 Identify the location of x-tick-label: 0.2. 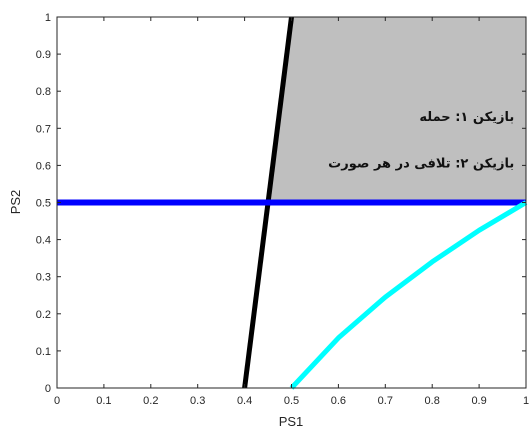
(150, 401).